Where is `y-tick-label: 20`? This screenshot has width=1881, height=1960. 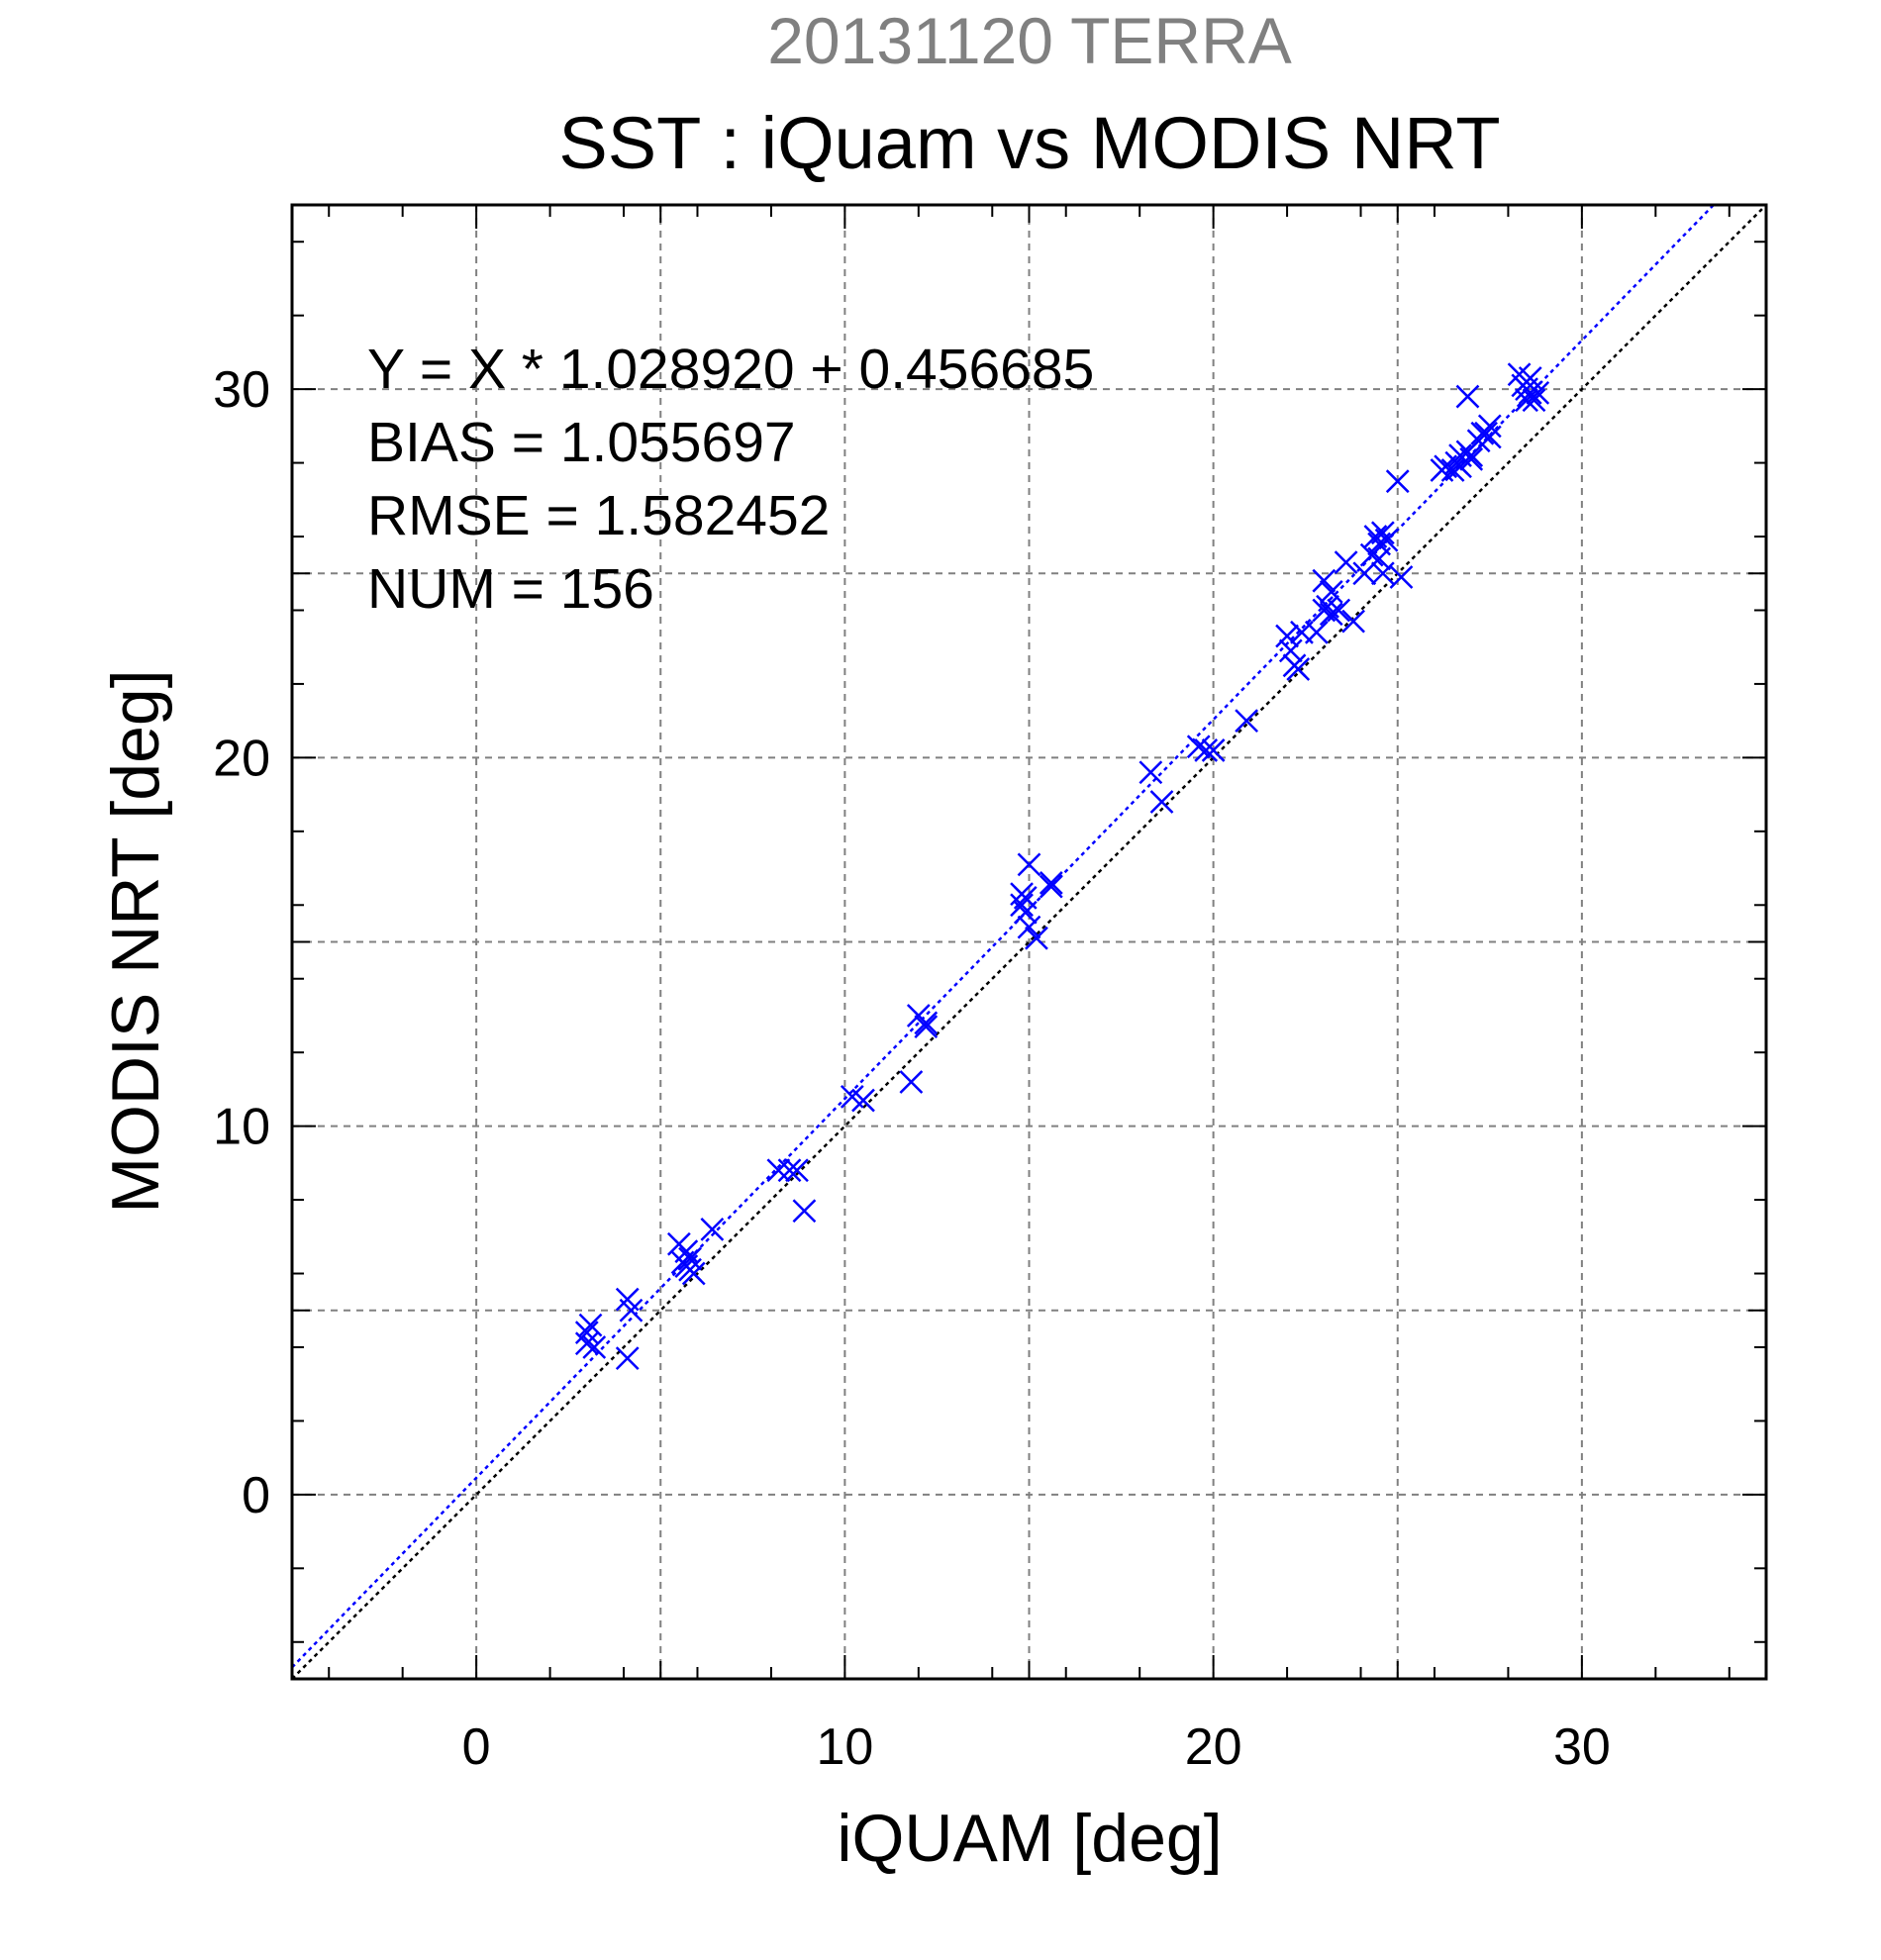
y-tick-label: 20 is located at coordinates (242, 758).